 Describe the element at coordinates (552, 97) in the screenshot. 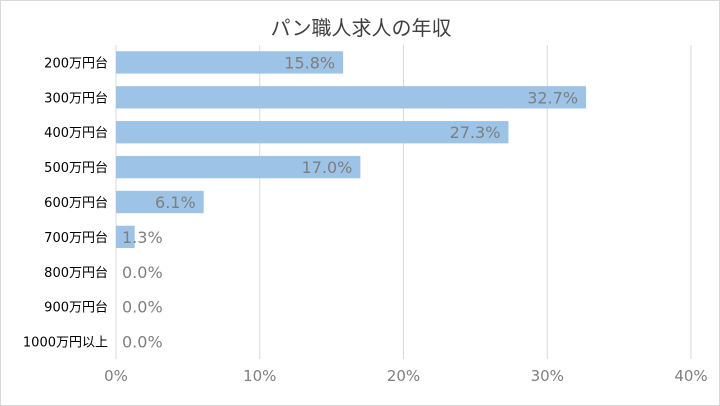

I see `data-label: 32.7%` at that location.